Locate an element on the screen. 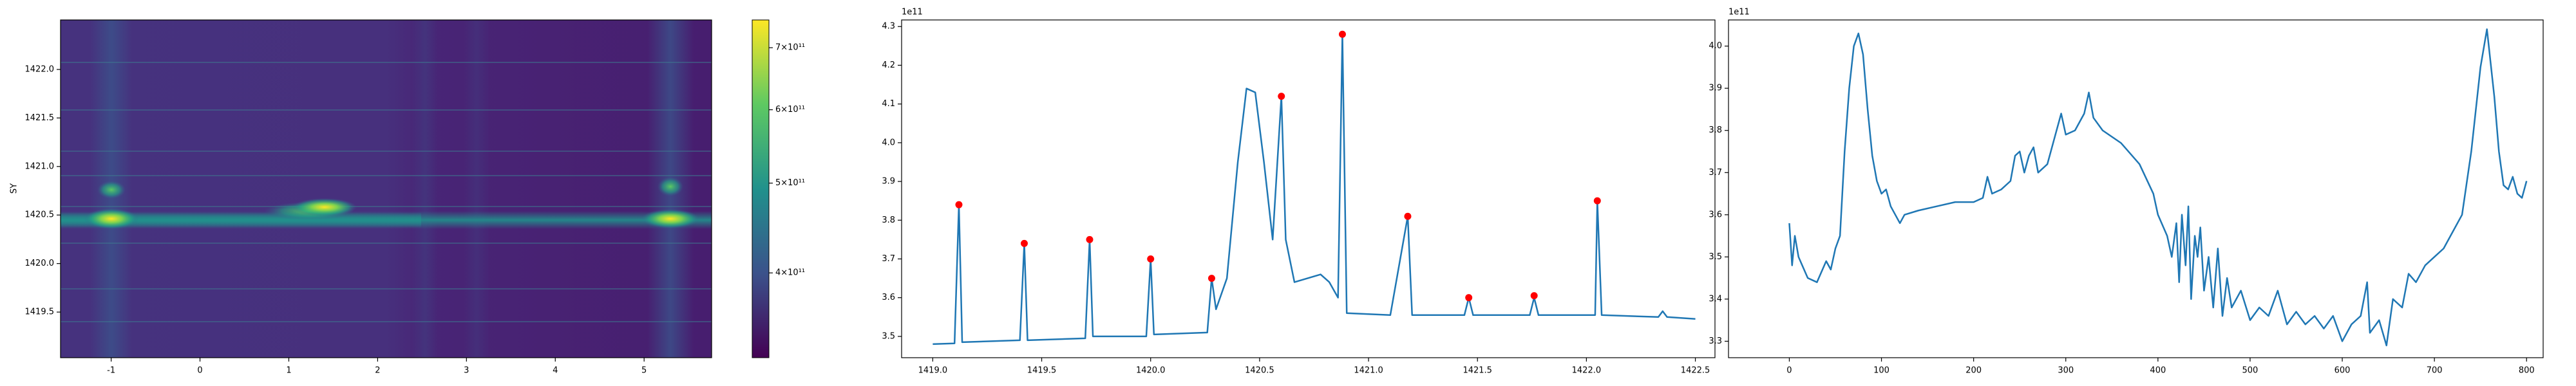 The height and width of the screenshot is (386, 2576). y-tick-label: 4.2 is located at coordinates (888, 65).